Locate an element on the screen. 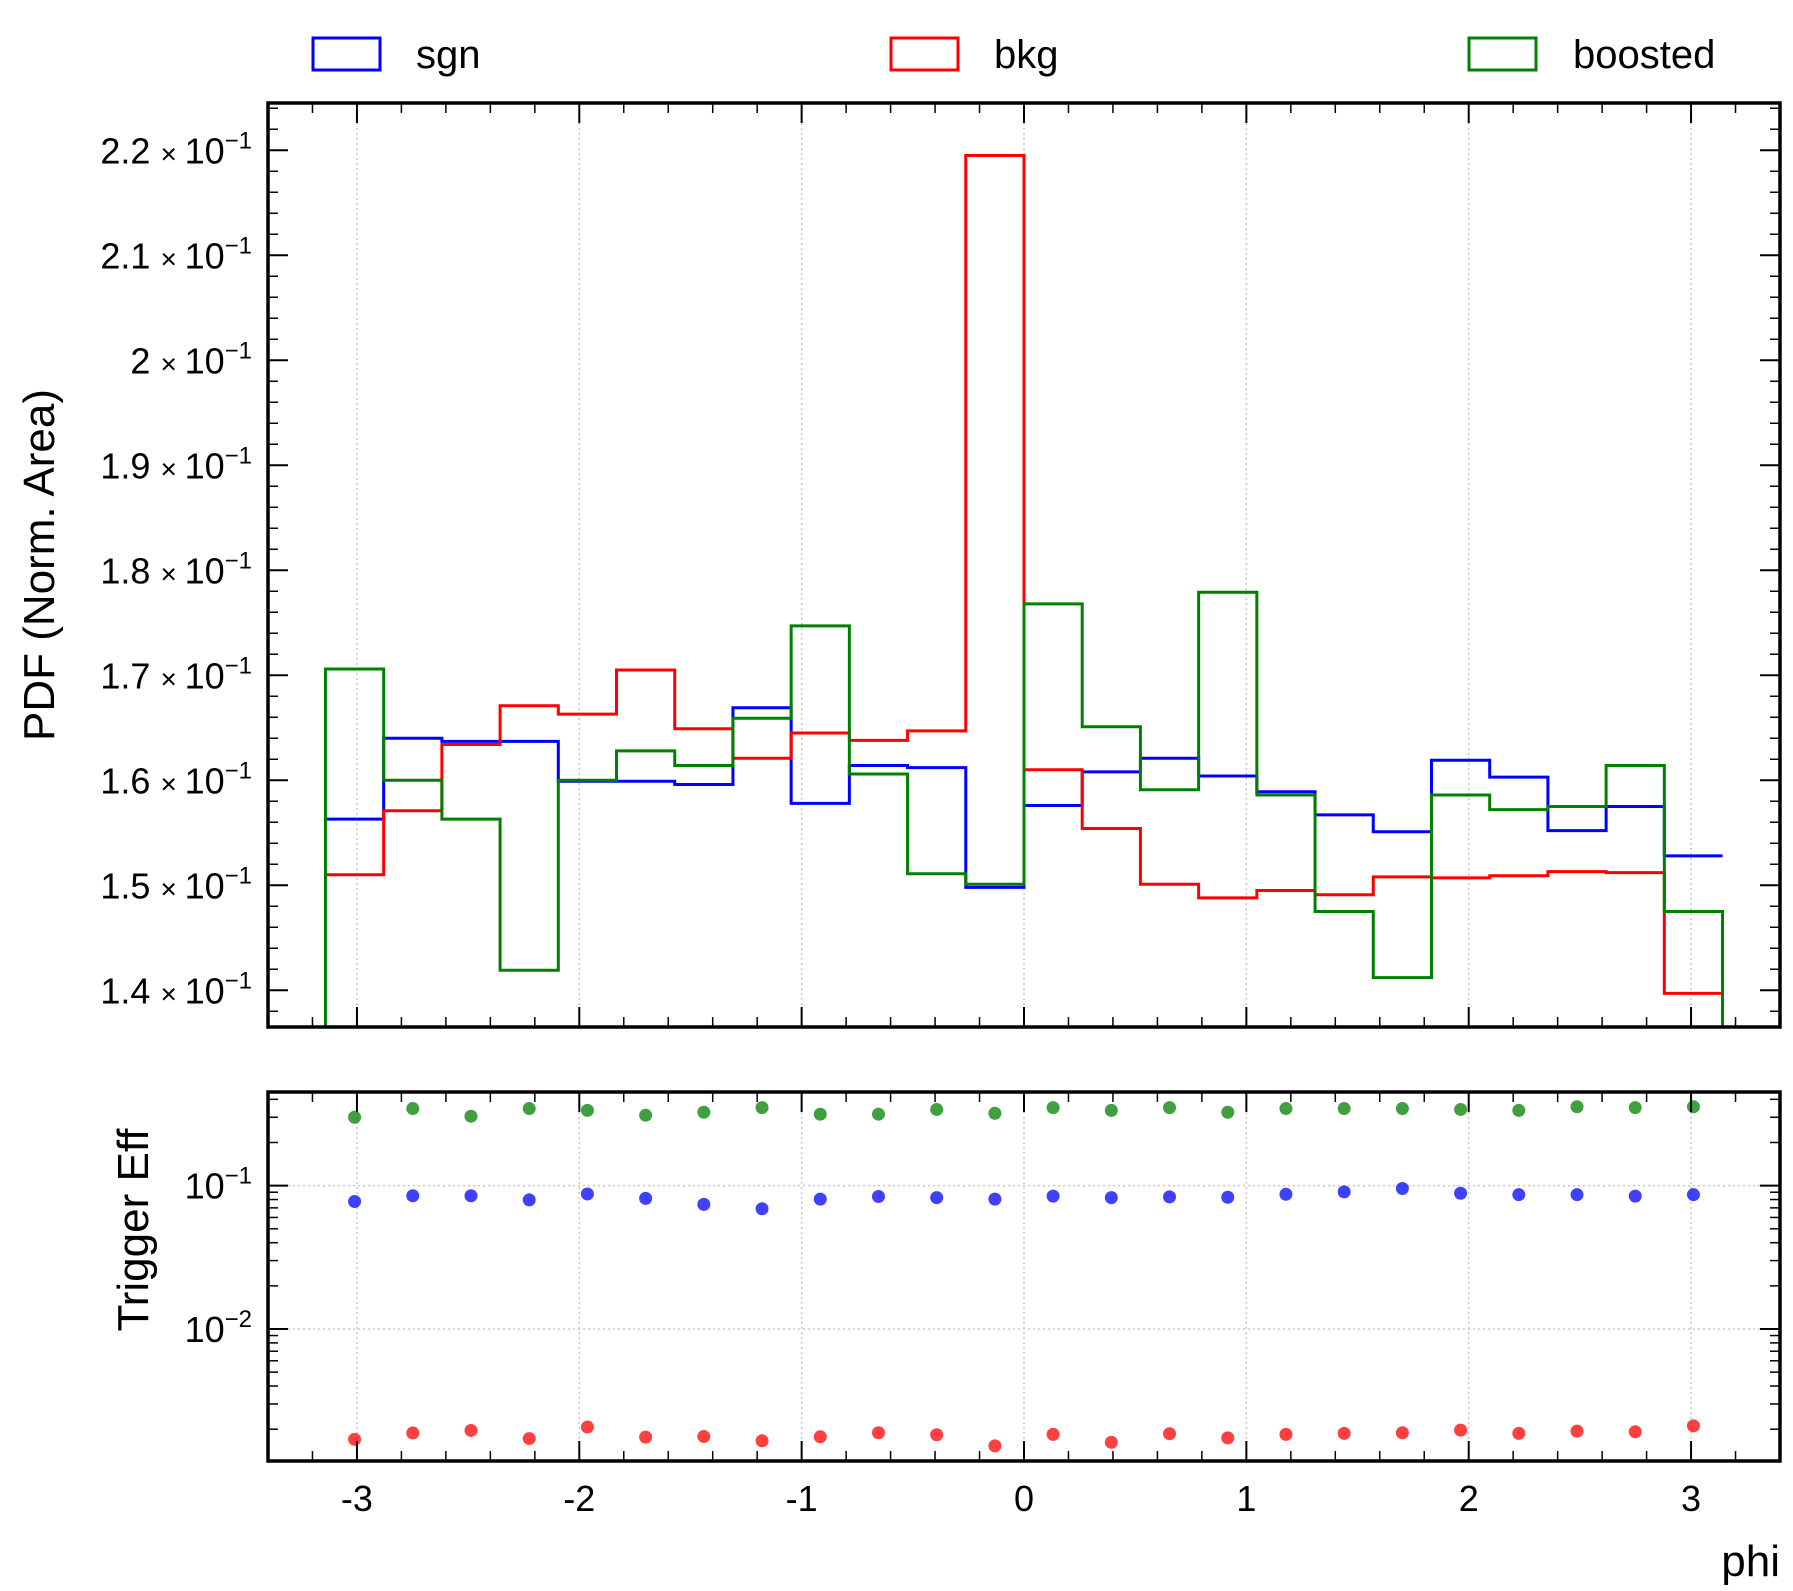  top-ylabel: PDF (Norm. Area) is located at coordinates (39, 565).